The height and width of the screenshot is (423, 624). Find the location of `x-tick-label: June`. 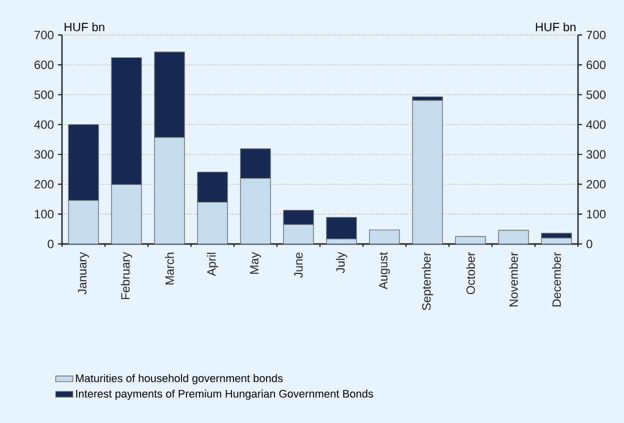

x-tick-label: June is located at coordinates (298, 265).